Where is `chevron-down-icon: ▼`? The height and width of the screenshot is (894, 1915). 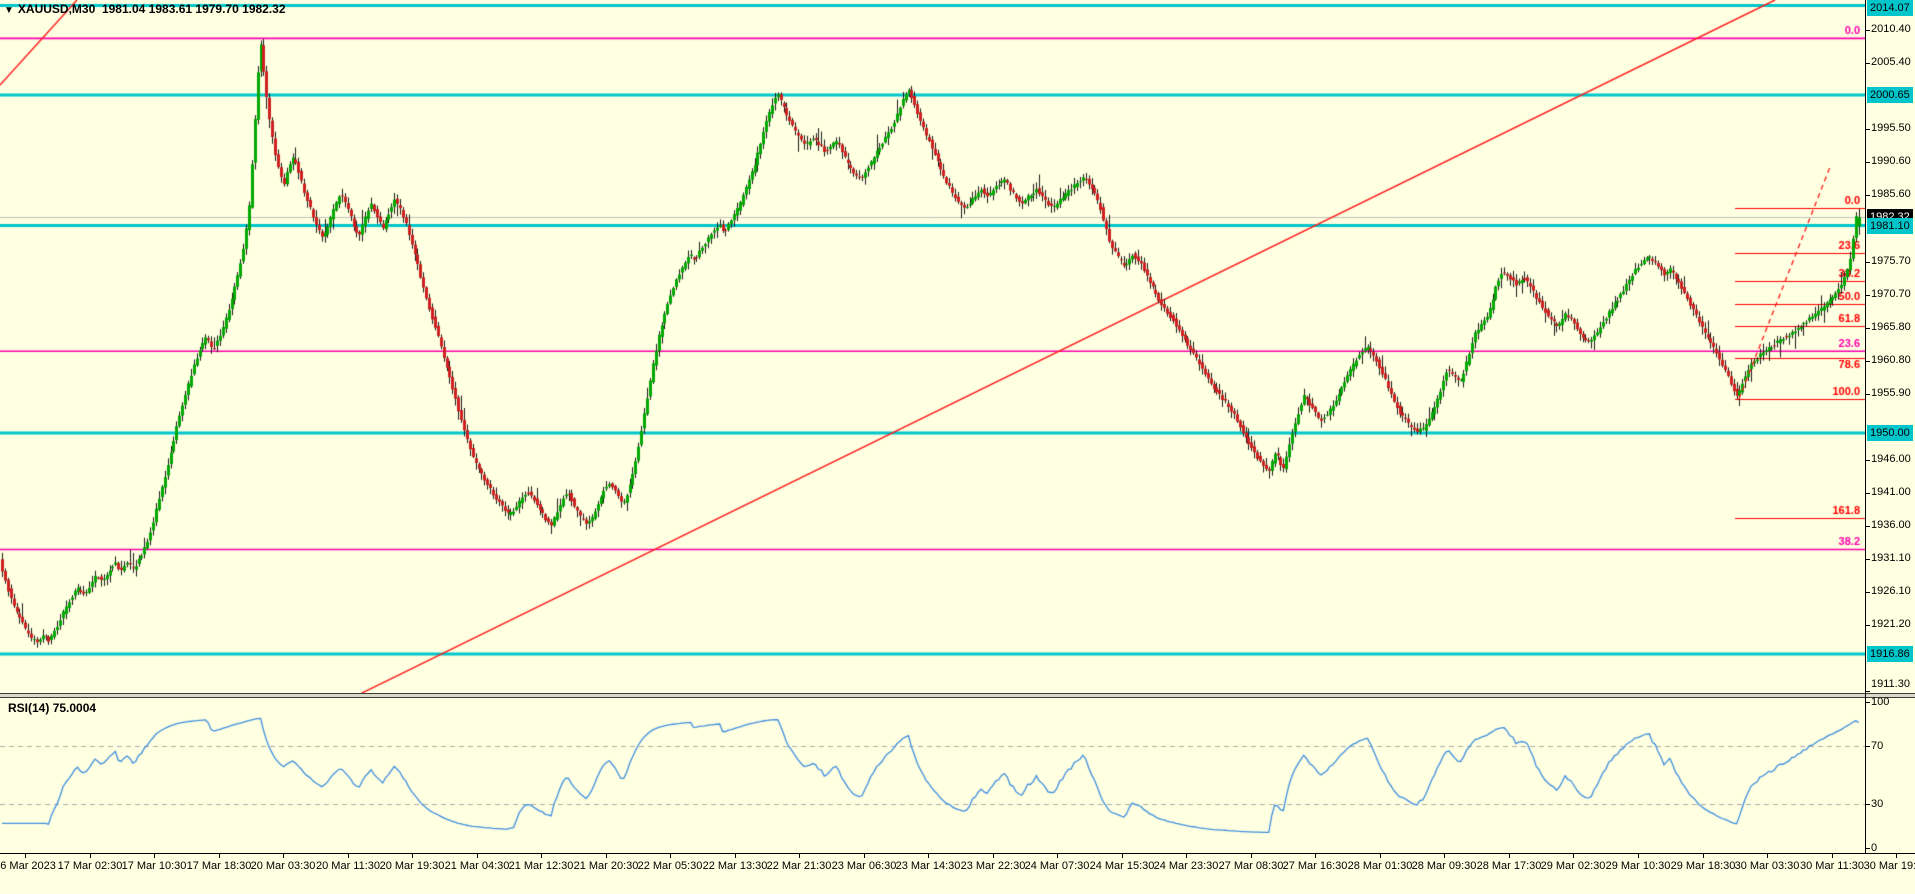 chevron-down-icon: ▼ is located at coordinates (9, 10).